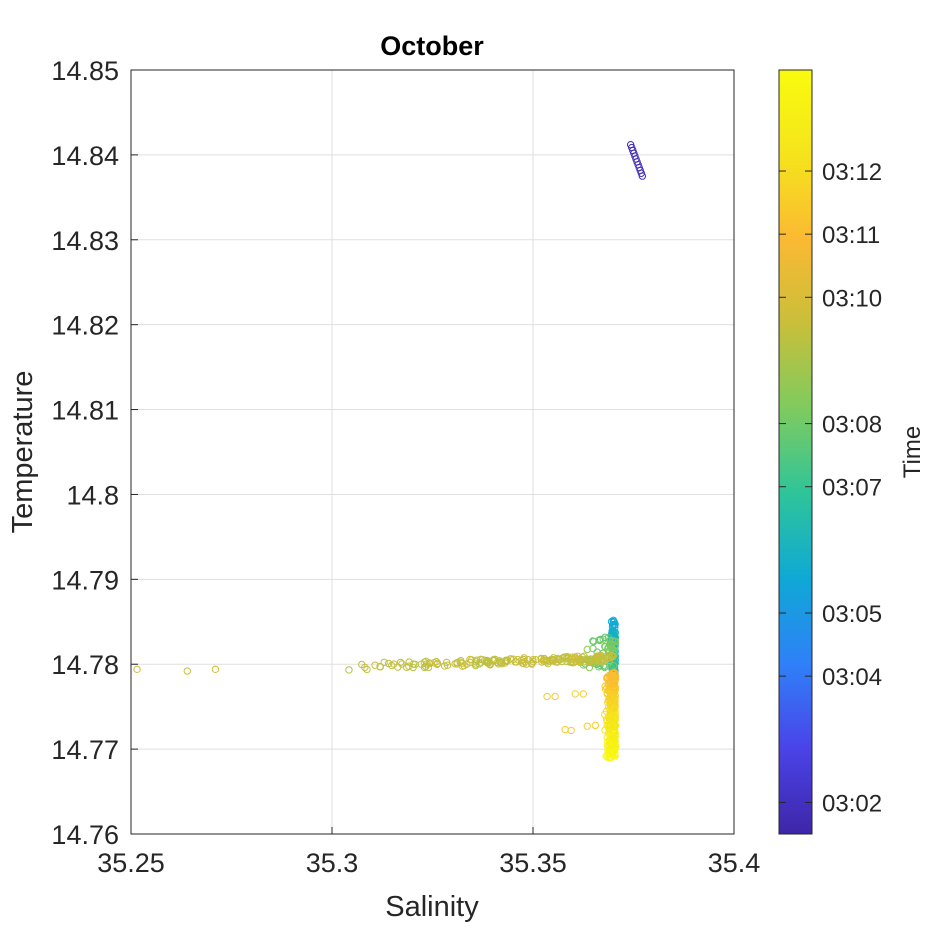  What do you see at coordinates (852, 803) in the screenshot?
I see `colorbar-tick-label: 03:02` at bounding box center [852, 803].